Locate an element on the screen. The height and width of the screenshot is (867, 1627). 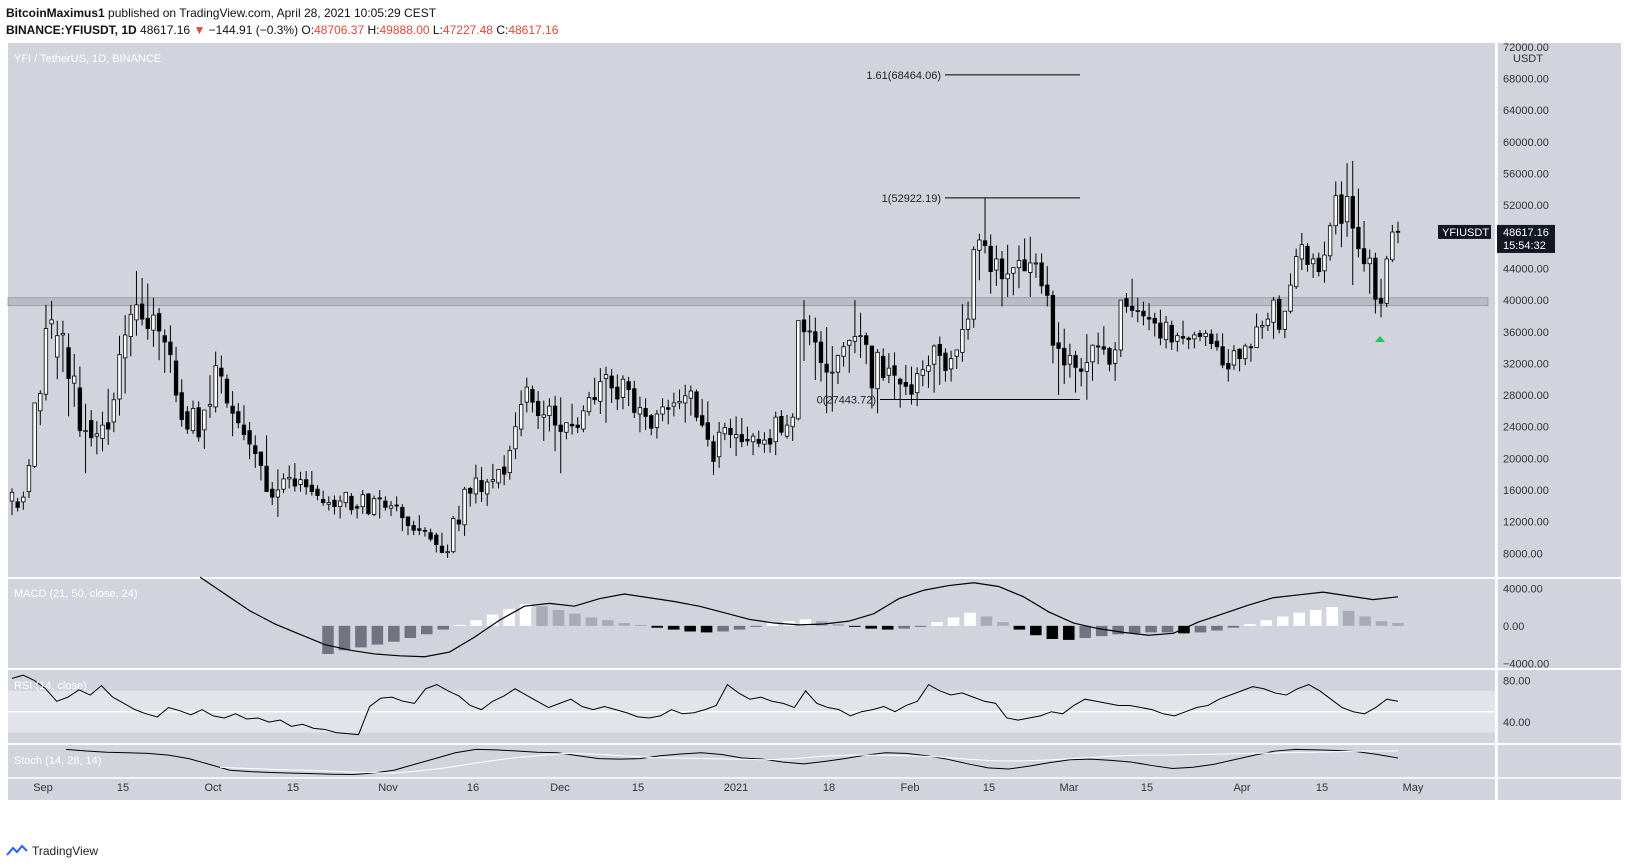
time-tick-label: May is located at coordinates (1413, 788).